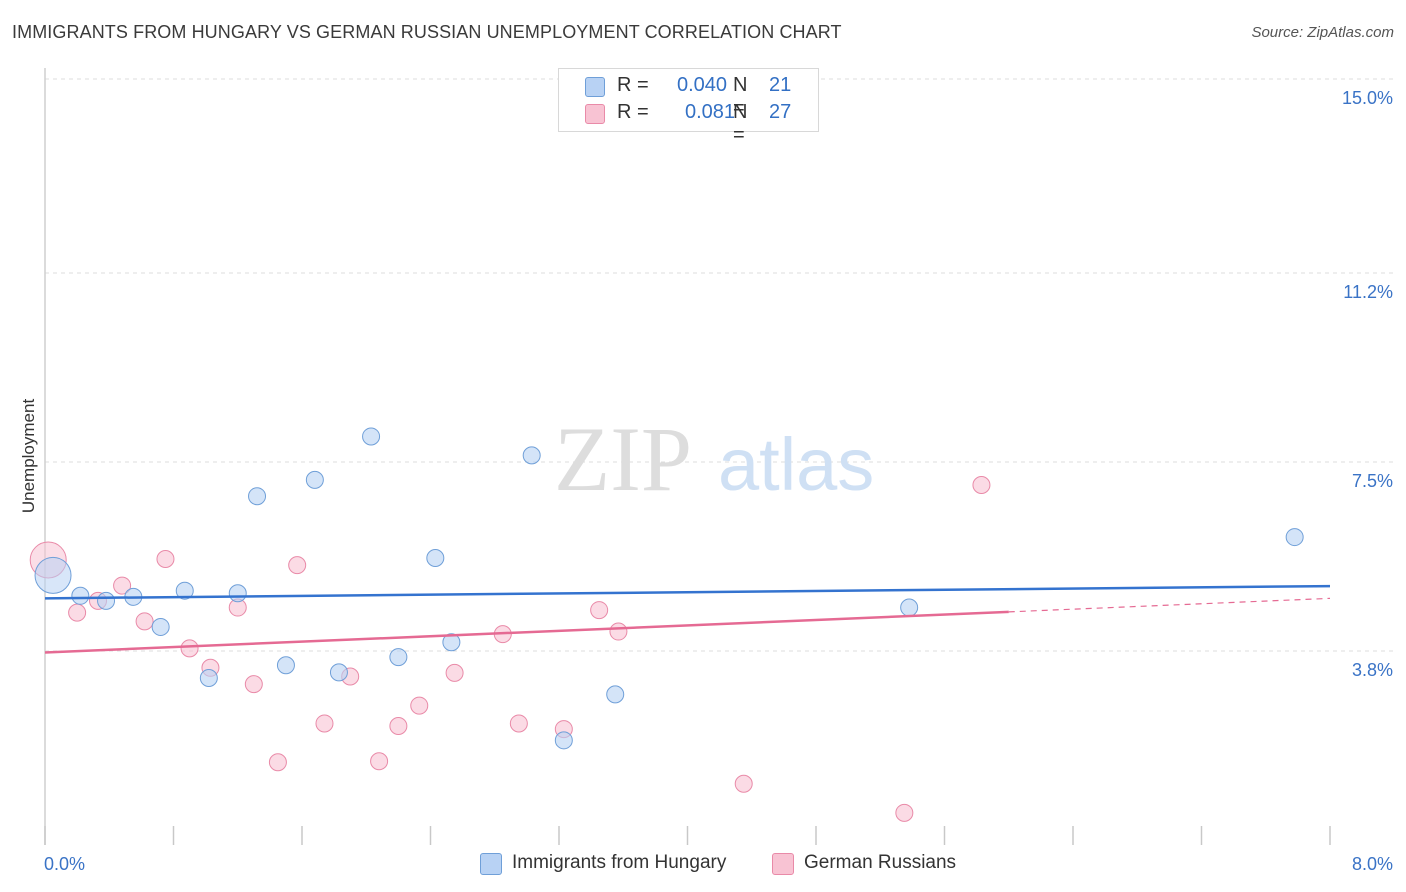  What do you see at coordinates (1372, 481) in the screenshot?
I see `y-tick-label: 7.5%` at bounding box center [1372, 481].